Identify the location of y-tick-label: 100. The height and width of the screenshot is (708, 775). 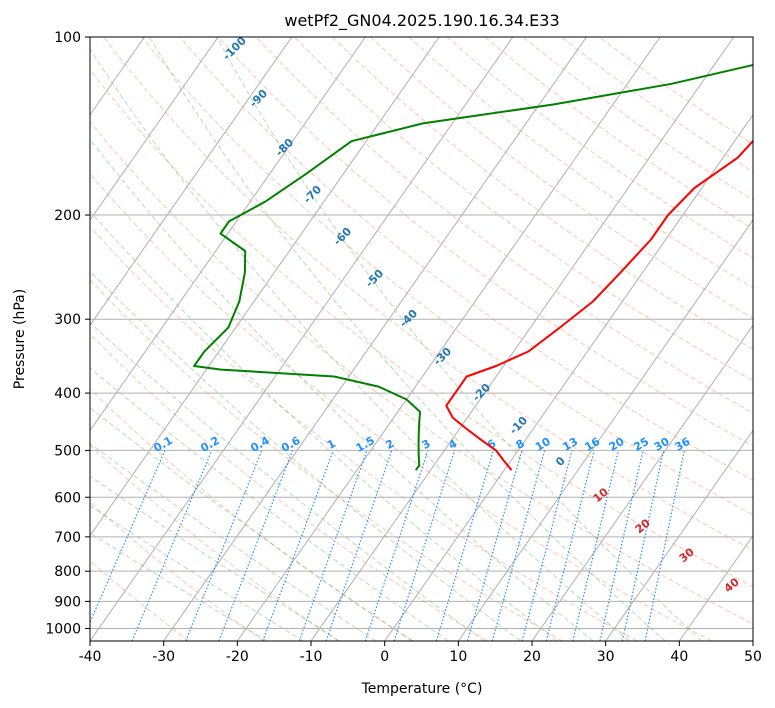
(67, 38).